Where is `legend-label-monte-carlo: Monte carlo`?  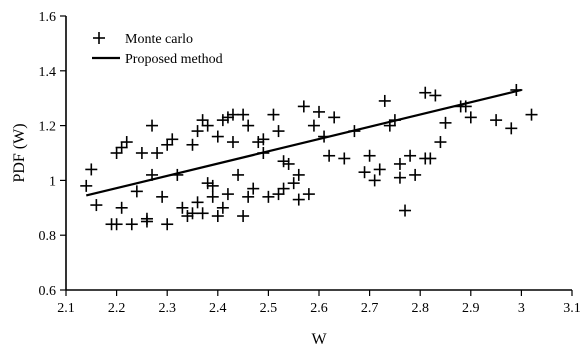 legend-label-monte-carlo: Monte carlo is located at coordinates (159, 39).